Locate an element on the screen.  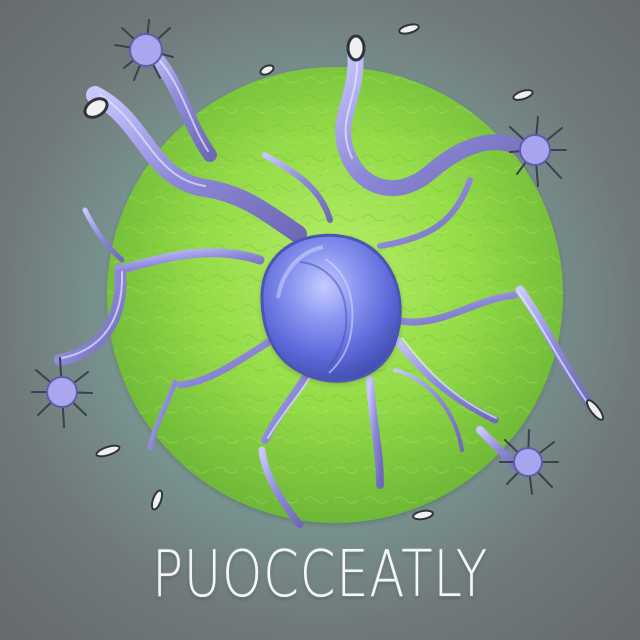
nucleus is located at coordinates (331, 308).